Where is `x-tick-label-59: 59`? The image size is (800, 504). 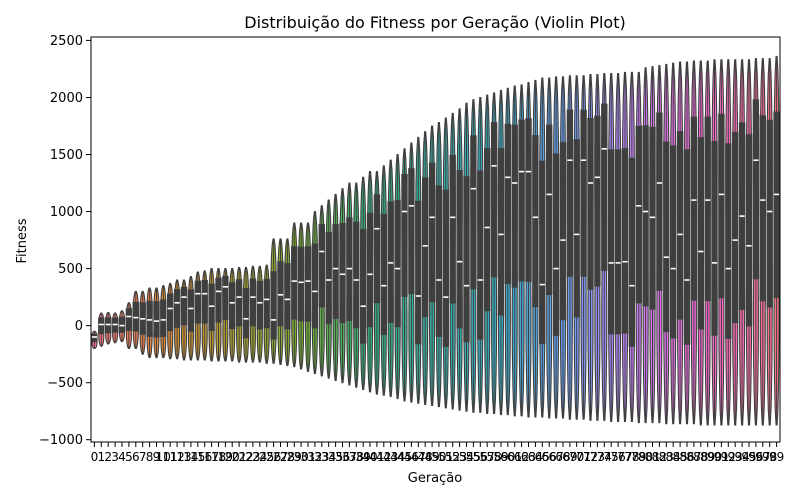 x-tick-label-59: 59 is located at coordinates (500, 457).